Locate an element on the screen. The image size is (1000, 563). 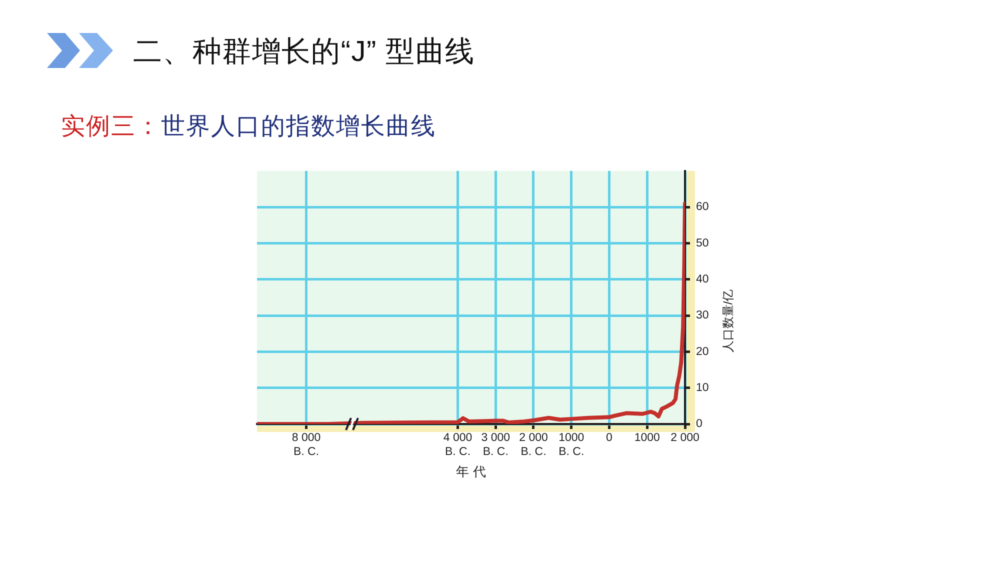
x-tick-label: 0 is located at coordinates (609, 438).